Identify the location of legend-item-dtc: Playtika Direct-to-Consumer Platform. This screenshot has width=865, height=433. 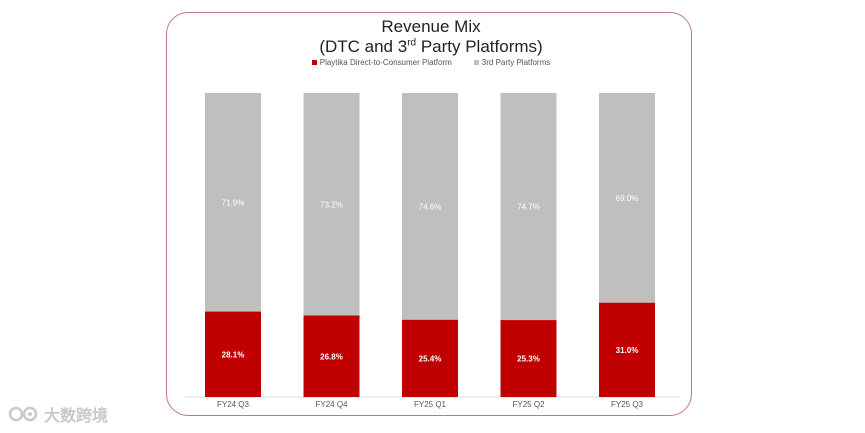
(381, 62).